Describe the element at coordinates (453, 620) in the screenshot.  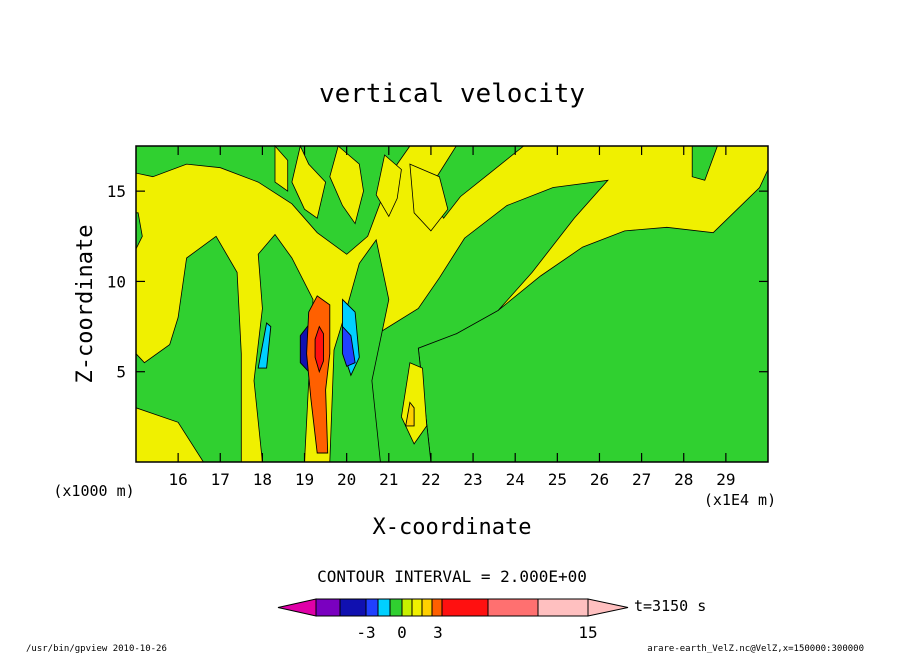
I see `colorbar: -3 0 3 15` at that location.